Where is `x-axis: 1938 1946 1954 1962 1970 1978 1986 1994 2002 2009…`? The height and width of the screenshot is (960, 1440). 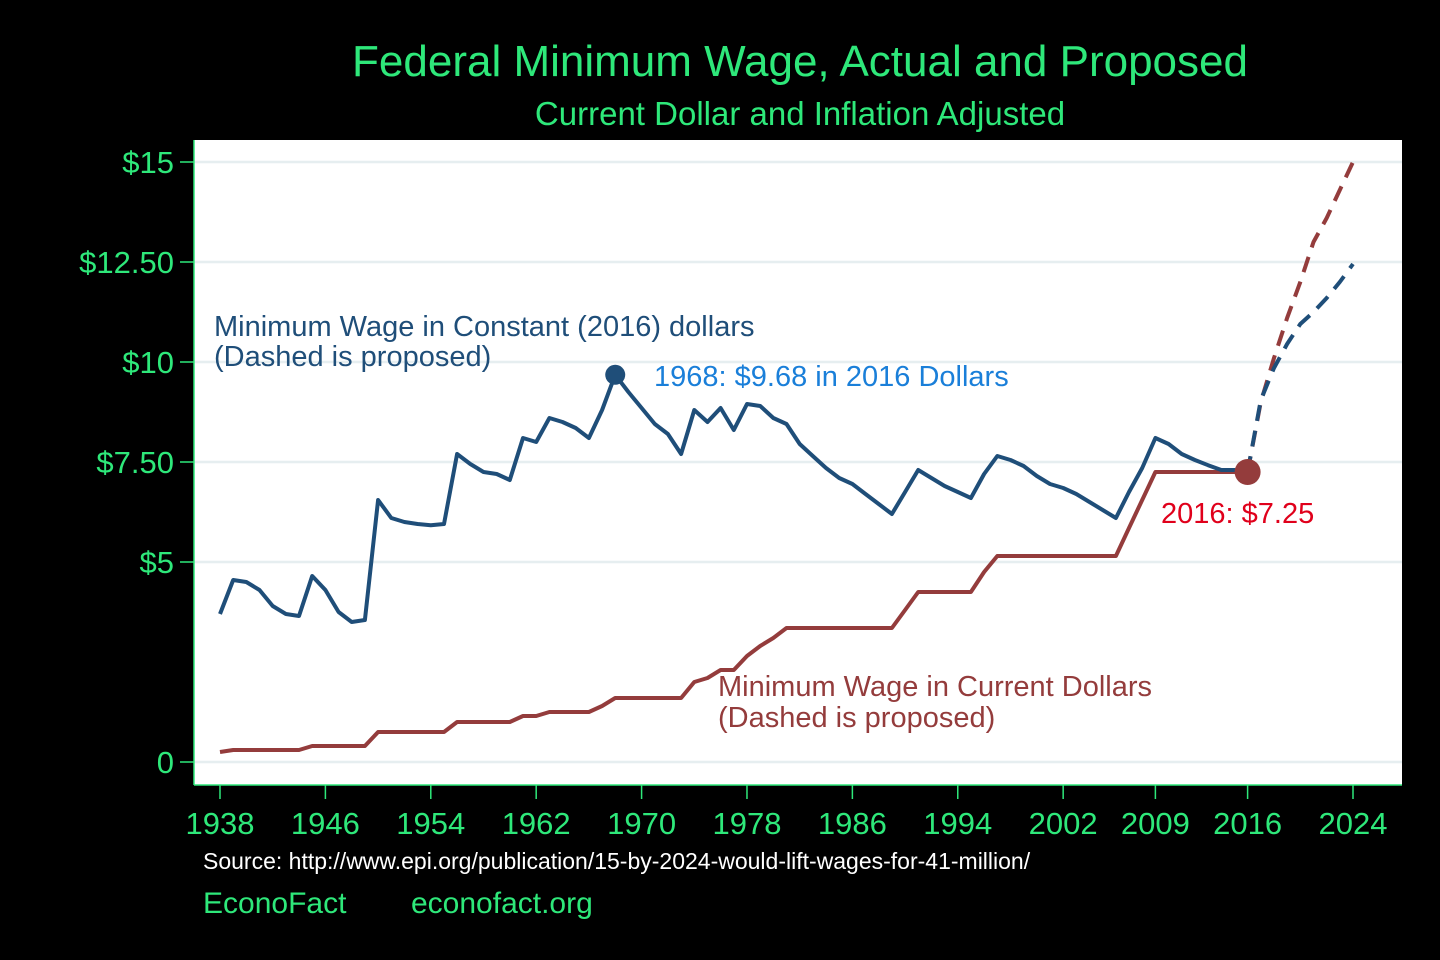
x-axis: 1938 1946 1954 1962 1970 1978 1986 1994 2002 2009… is located at coordinates (787, 813).